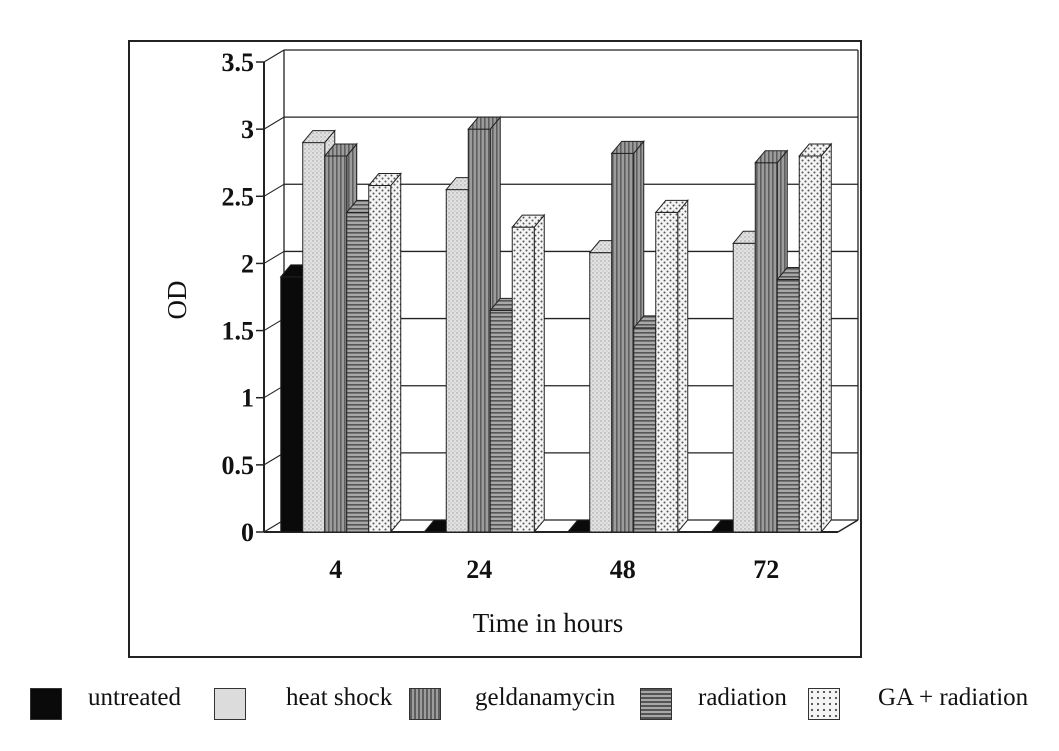 The image size is (1059, 751). Describe the element at coordinates (623, 569) in the screenshot. I see `x-tick-label: 48` at that location.